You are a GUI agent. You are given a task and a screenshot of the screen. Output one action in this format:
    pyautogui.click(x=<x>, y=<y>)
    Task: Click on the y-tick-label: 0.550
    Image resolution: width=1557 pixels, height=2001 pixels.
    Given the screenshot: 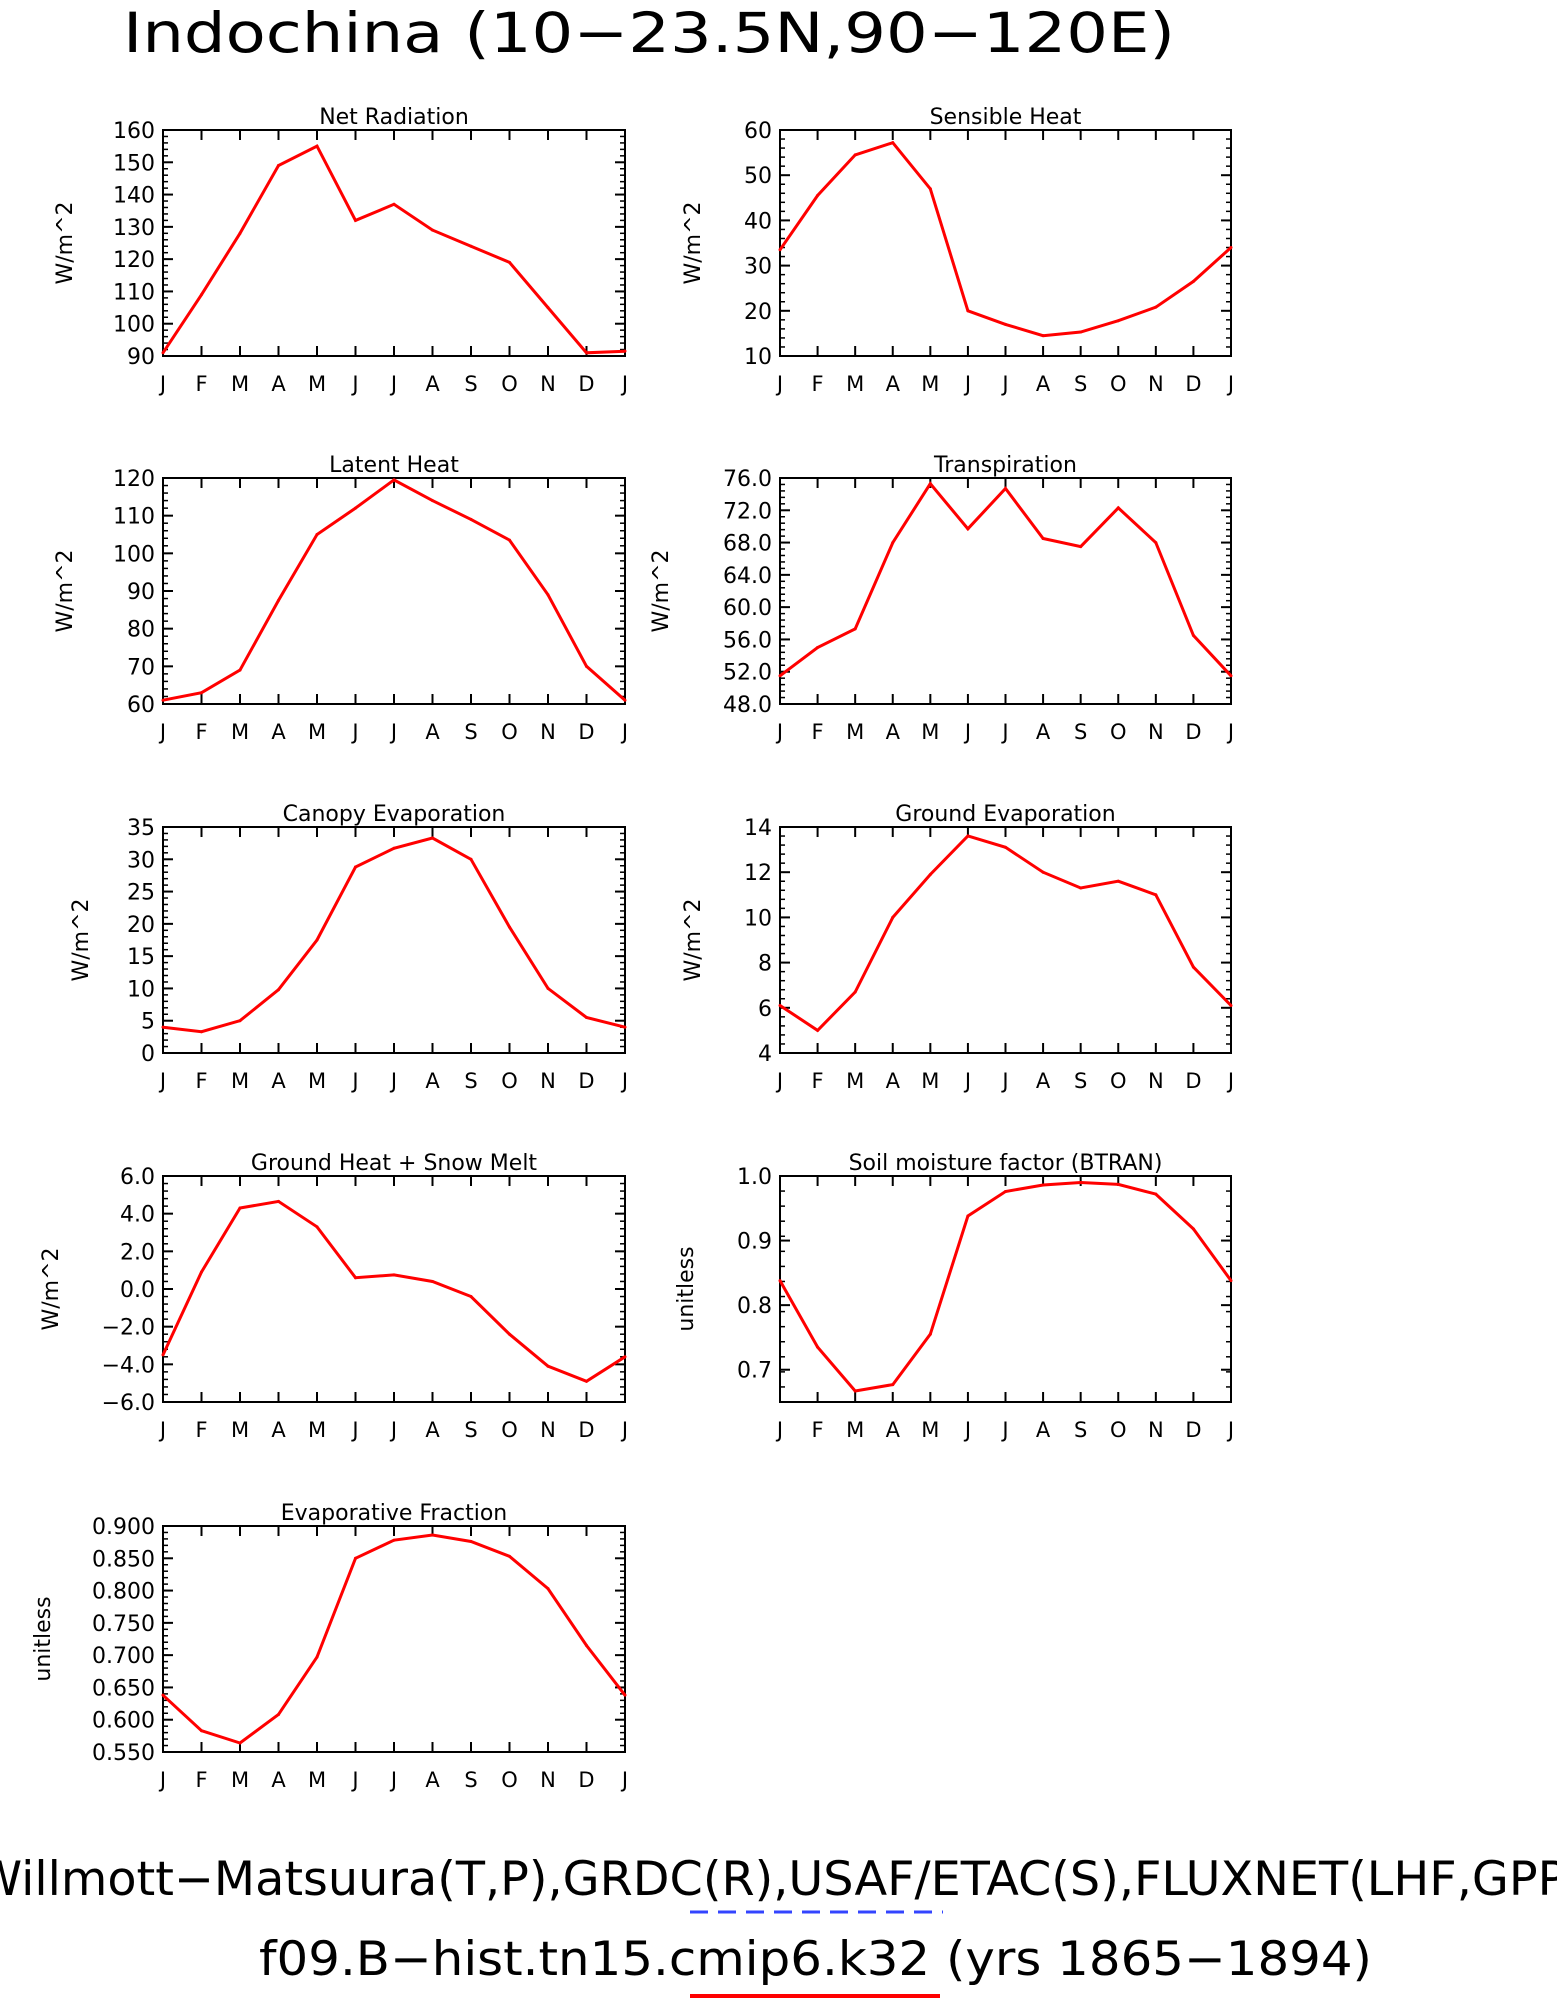 What is the action you would take?
    pyautogui.click(x=123, y=1753)
    